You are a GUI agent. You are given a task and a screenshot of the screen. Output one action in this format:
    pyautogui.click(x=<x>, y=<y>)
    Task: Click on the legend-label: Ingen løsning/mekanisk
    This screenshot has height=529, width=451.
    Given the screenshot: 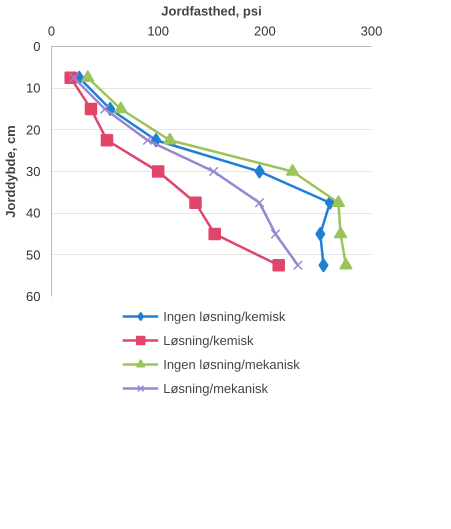 What is the action you would take?
    pyautogui.click(x=231, y=364)
    